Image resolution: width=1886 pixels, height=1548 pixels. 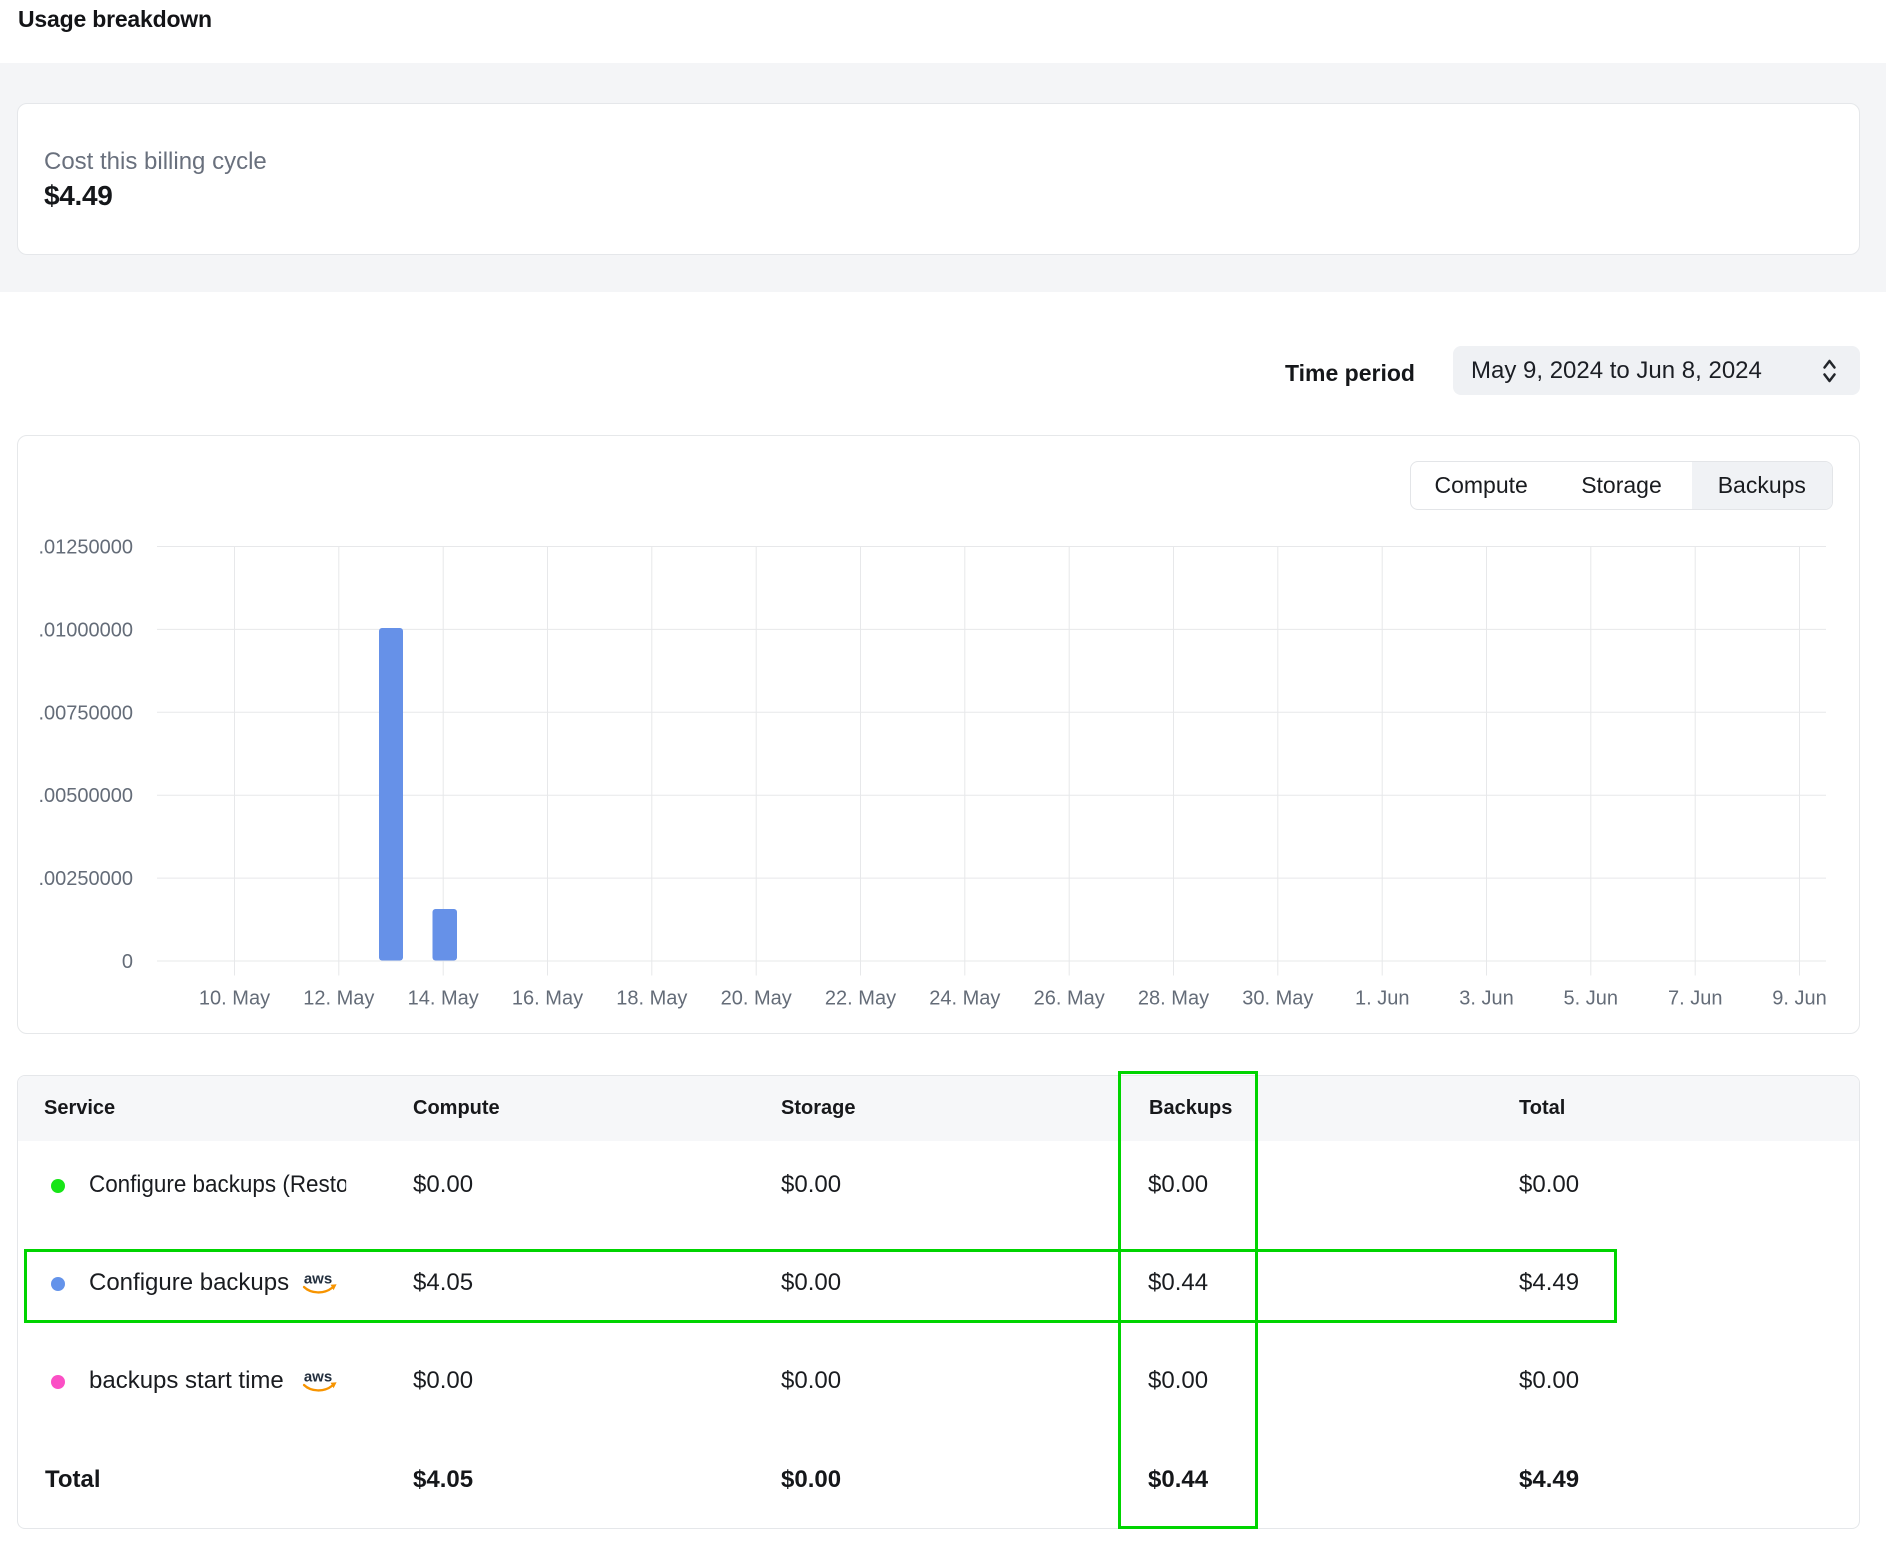 I want to click on svg-text: 18. May, so click(x=651, y=999).